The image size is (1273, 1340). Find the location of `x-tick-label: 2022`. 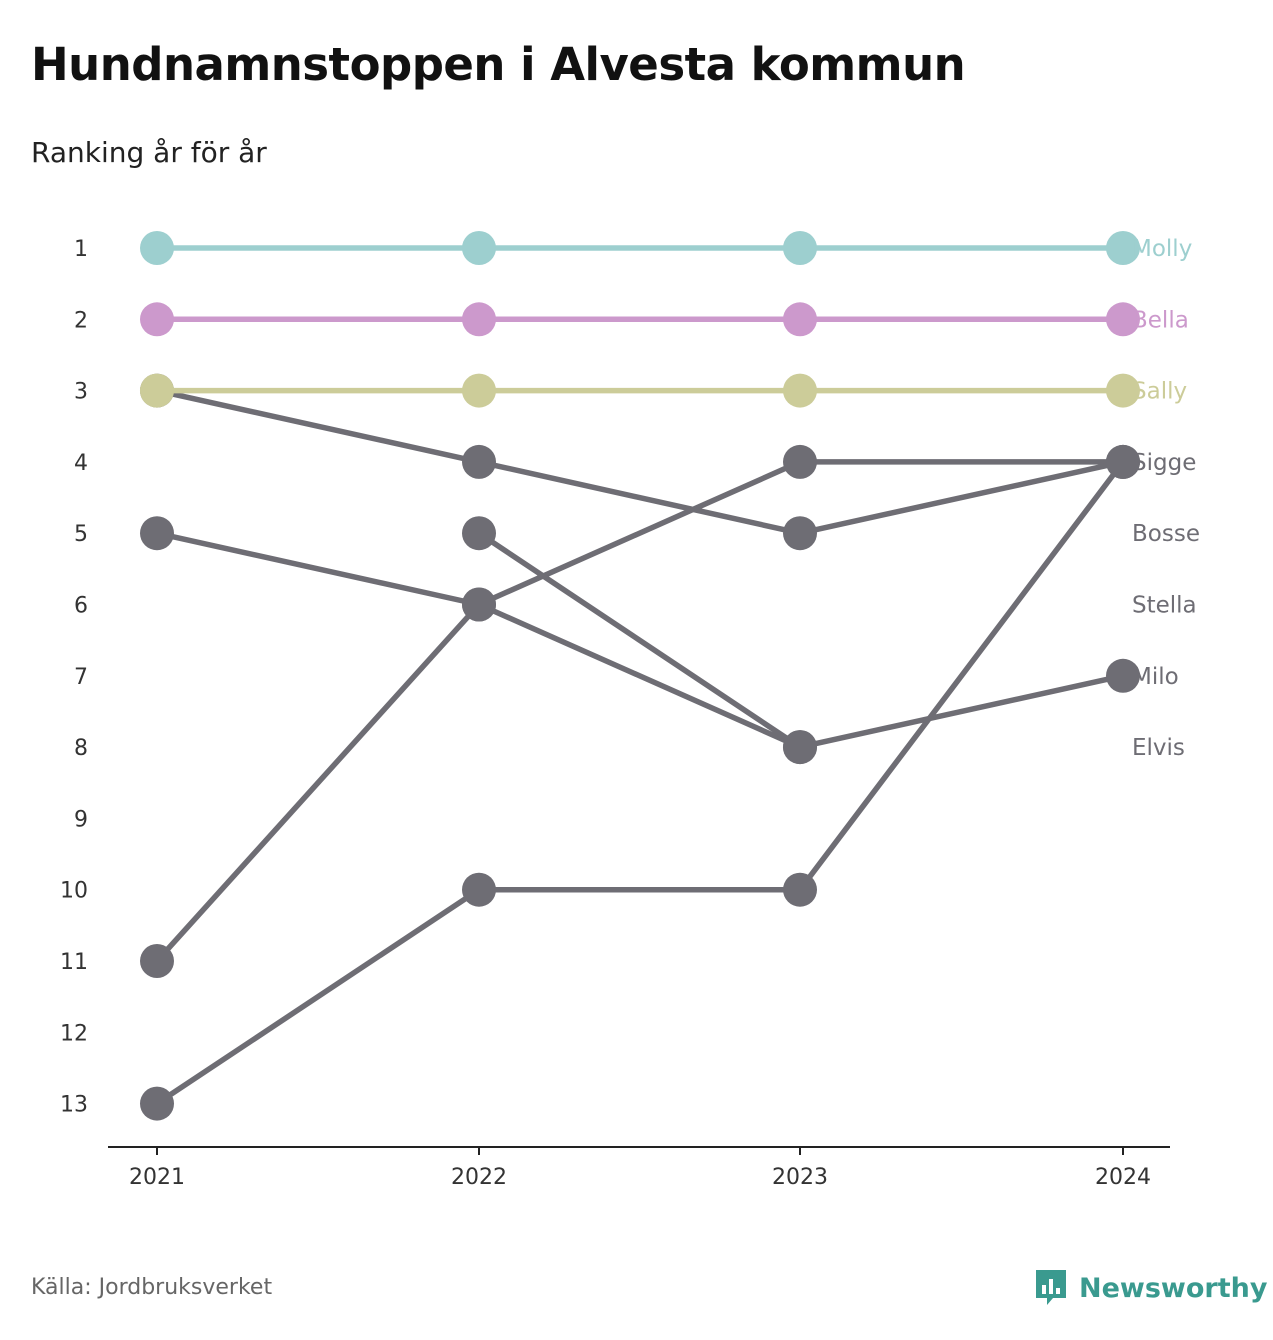

x-tick-label: 2022 is located at coordinates (479, 1177).